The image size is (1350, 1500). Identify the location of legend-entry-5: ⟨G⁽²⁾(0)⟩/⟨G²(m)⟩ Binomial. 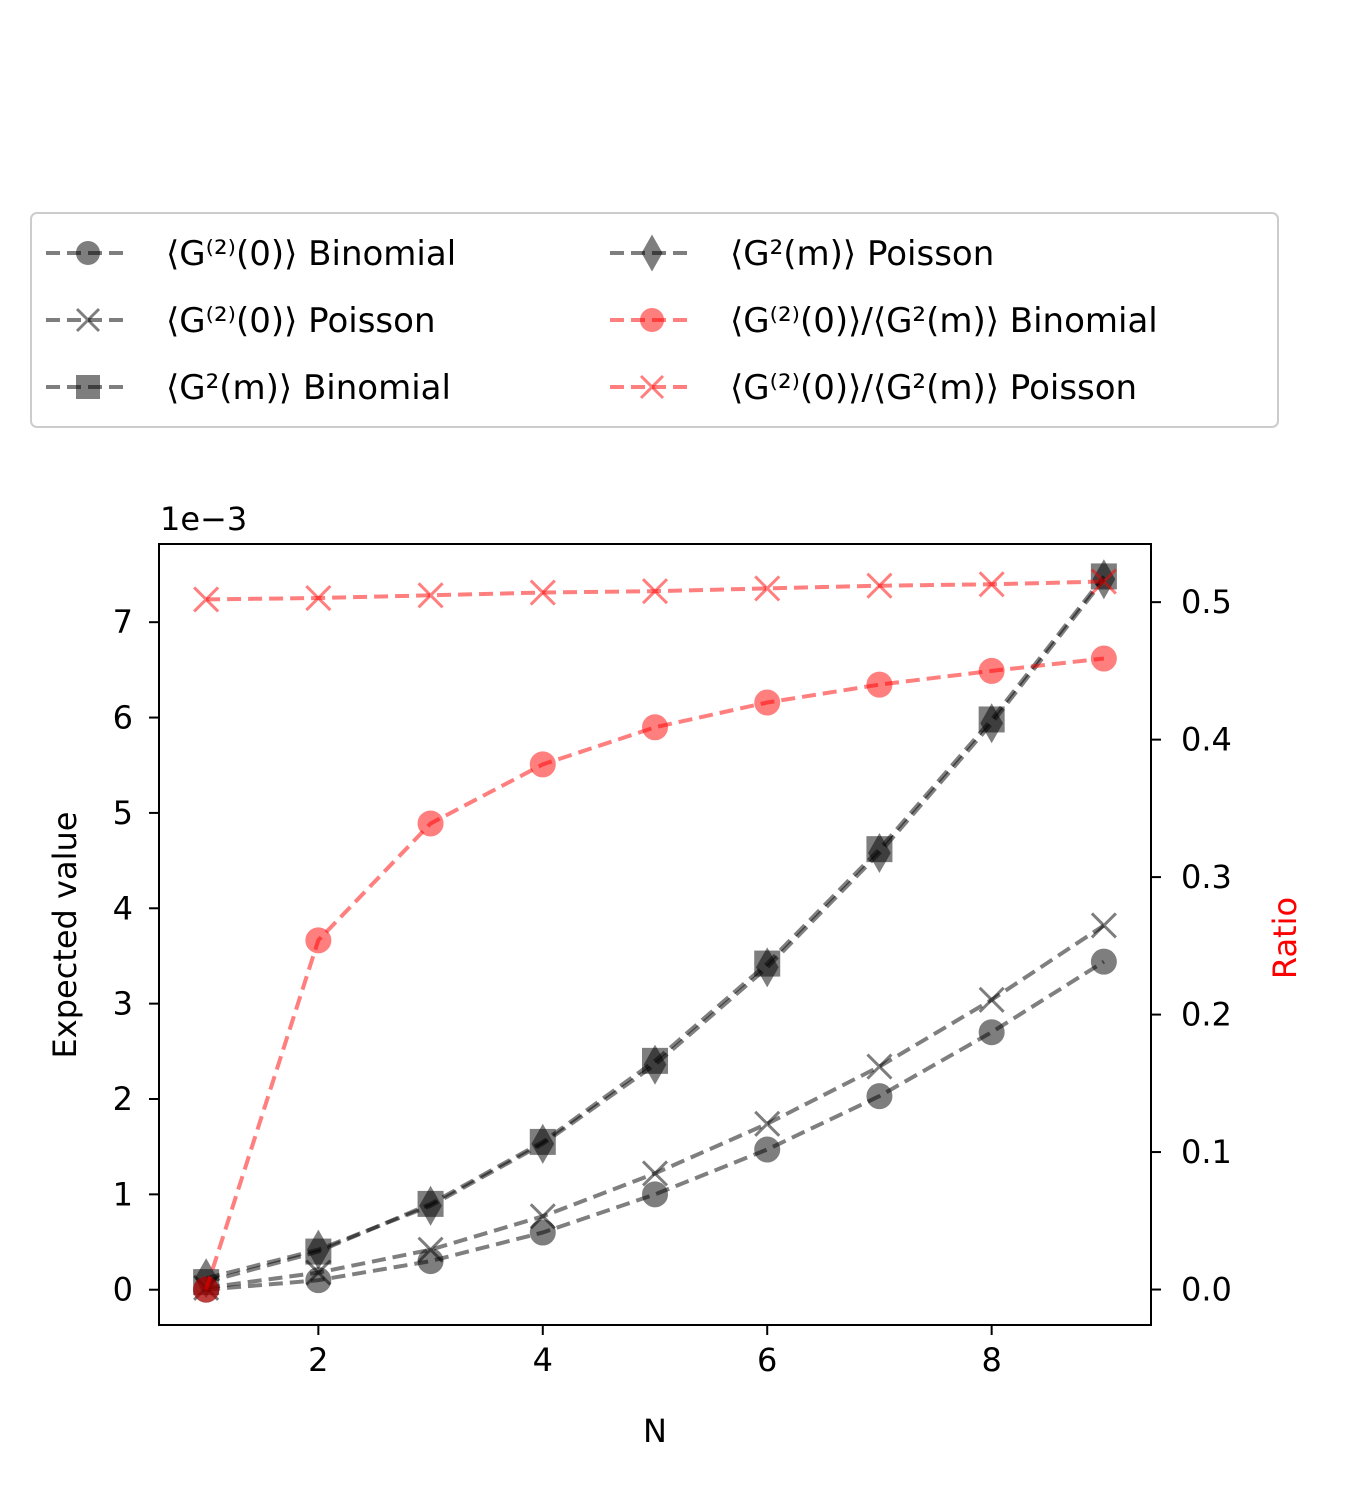
(884, 321).